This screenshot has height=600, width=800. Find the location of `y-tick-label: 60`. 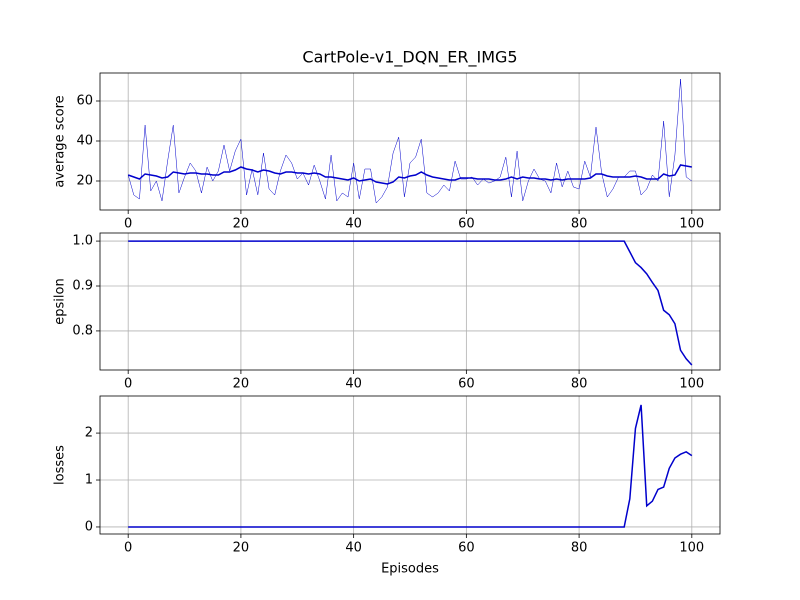

y-tick-label: 60 is located at coordinates (84, 101).